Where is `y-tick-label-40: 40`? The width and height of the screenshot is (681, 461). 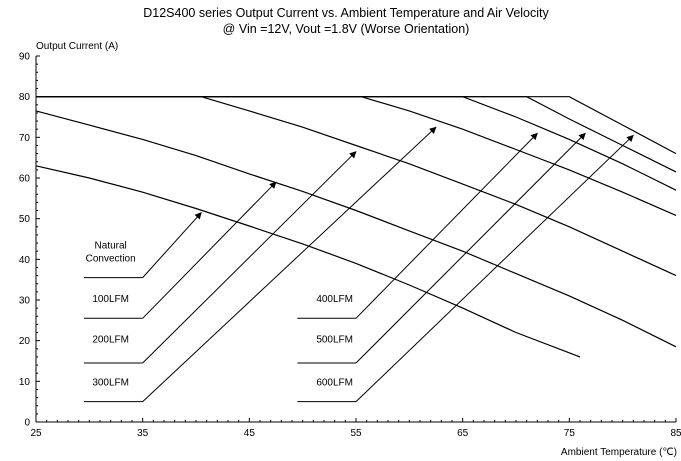
y-tick-label-40: 40 is located at coordinates (25, 260).